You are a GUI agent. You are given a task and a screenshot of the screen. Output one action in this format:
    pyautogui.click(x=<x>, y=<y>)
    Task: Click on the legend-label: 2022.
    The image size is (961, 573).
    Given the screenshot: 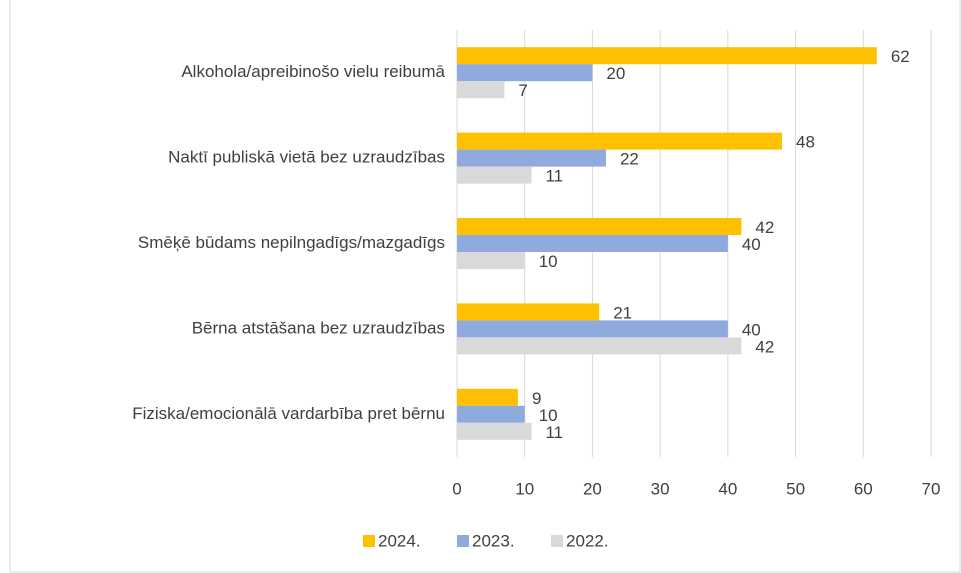 What is the action you would take?
    pyautogui.click(x=587, y=540)
    